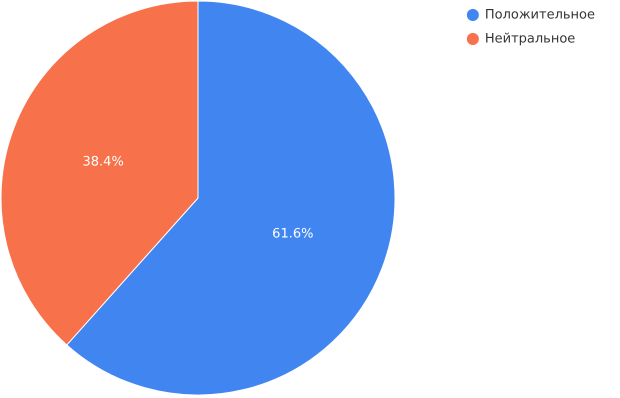 The width and height of the screenshot is (620, 398). Describe the element at coordinates (540, 15) in the screenshot. I see `legend-label: Положительное` at that location.